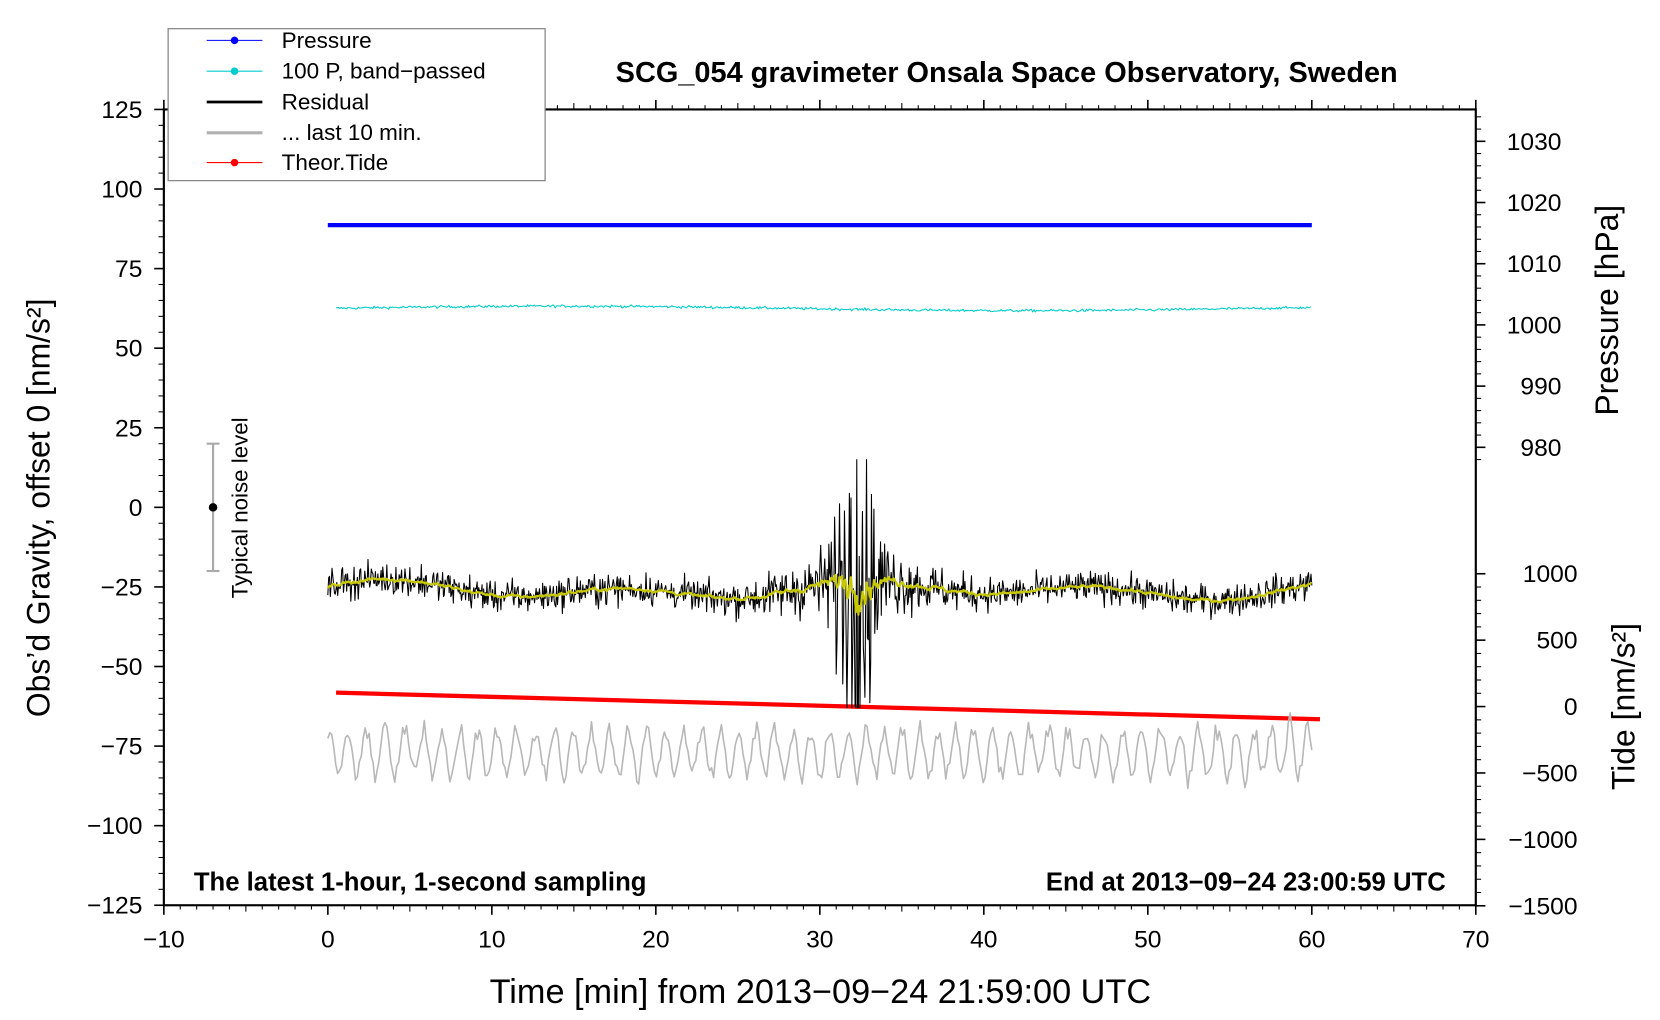 This screenshot has width=1660, height=1020. Describe the element at coordinates (1246, 882) in the screenshot. I see `annotation-right: End at 2013−09−24 23:00:59 UTC` at that location.